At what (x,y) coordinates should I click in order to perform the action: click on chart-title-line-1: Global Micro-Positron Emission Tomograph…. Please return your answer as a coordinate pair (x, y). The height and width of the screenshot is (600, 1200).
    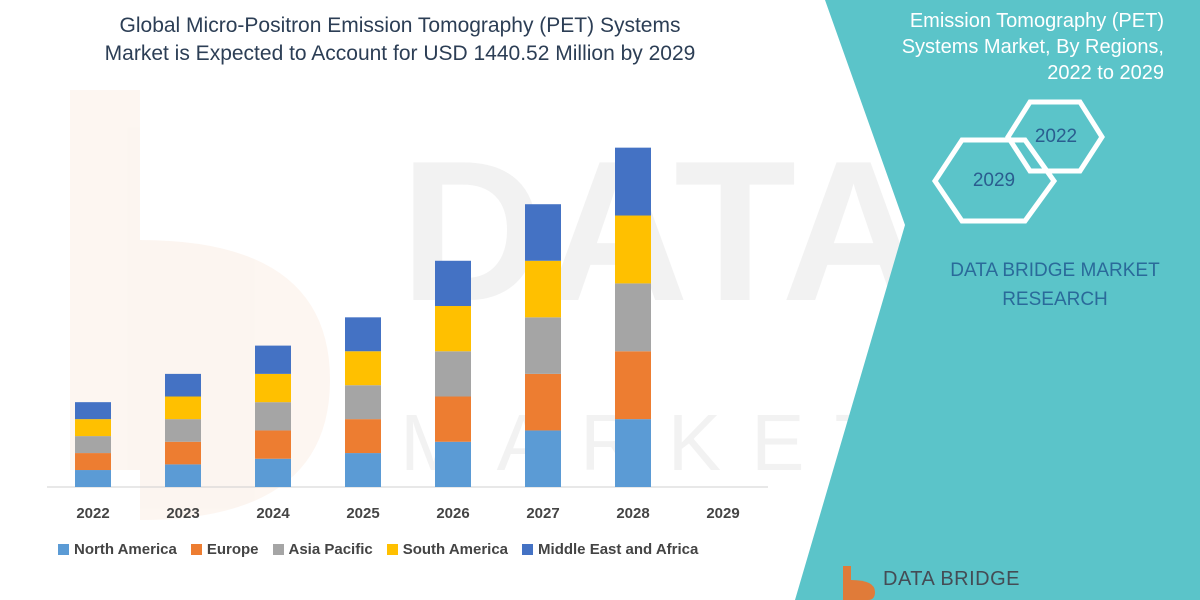
    Looking at the image, I should click on (400, 25).